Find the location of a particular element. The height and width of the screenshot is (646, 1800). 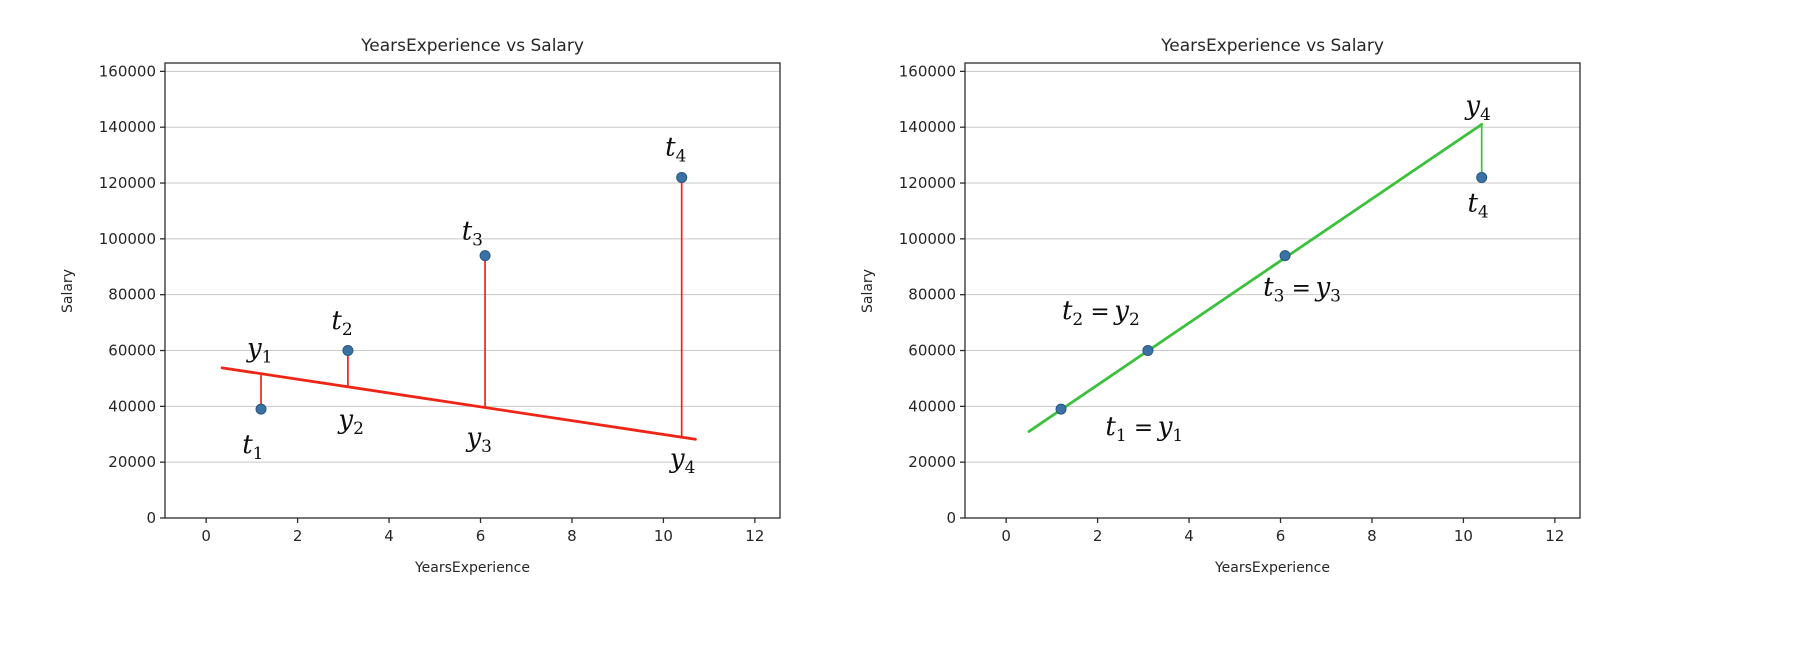

annotation-label: t2 = y2 is located at coordinates (1102, 313).